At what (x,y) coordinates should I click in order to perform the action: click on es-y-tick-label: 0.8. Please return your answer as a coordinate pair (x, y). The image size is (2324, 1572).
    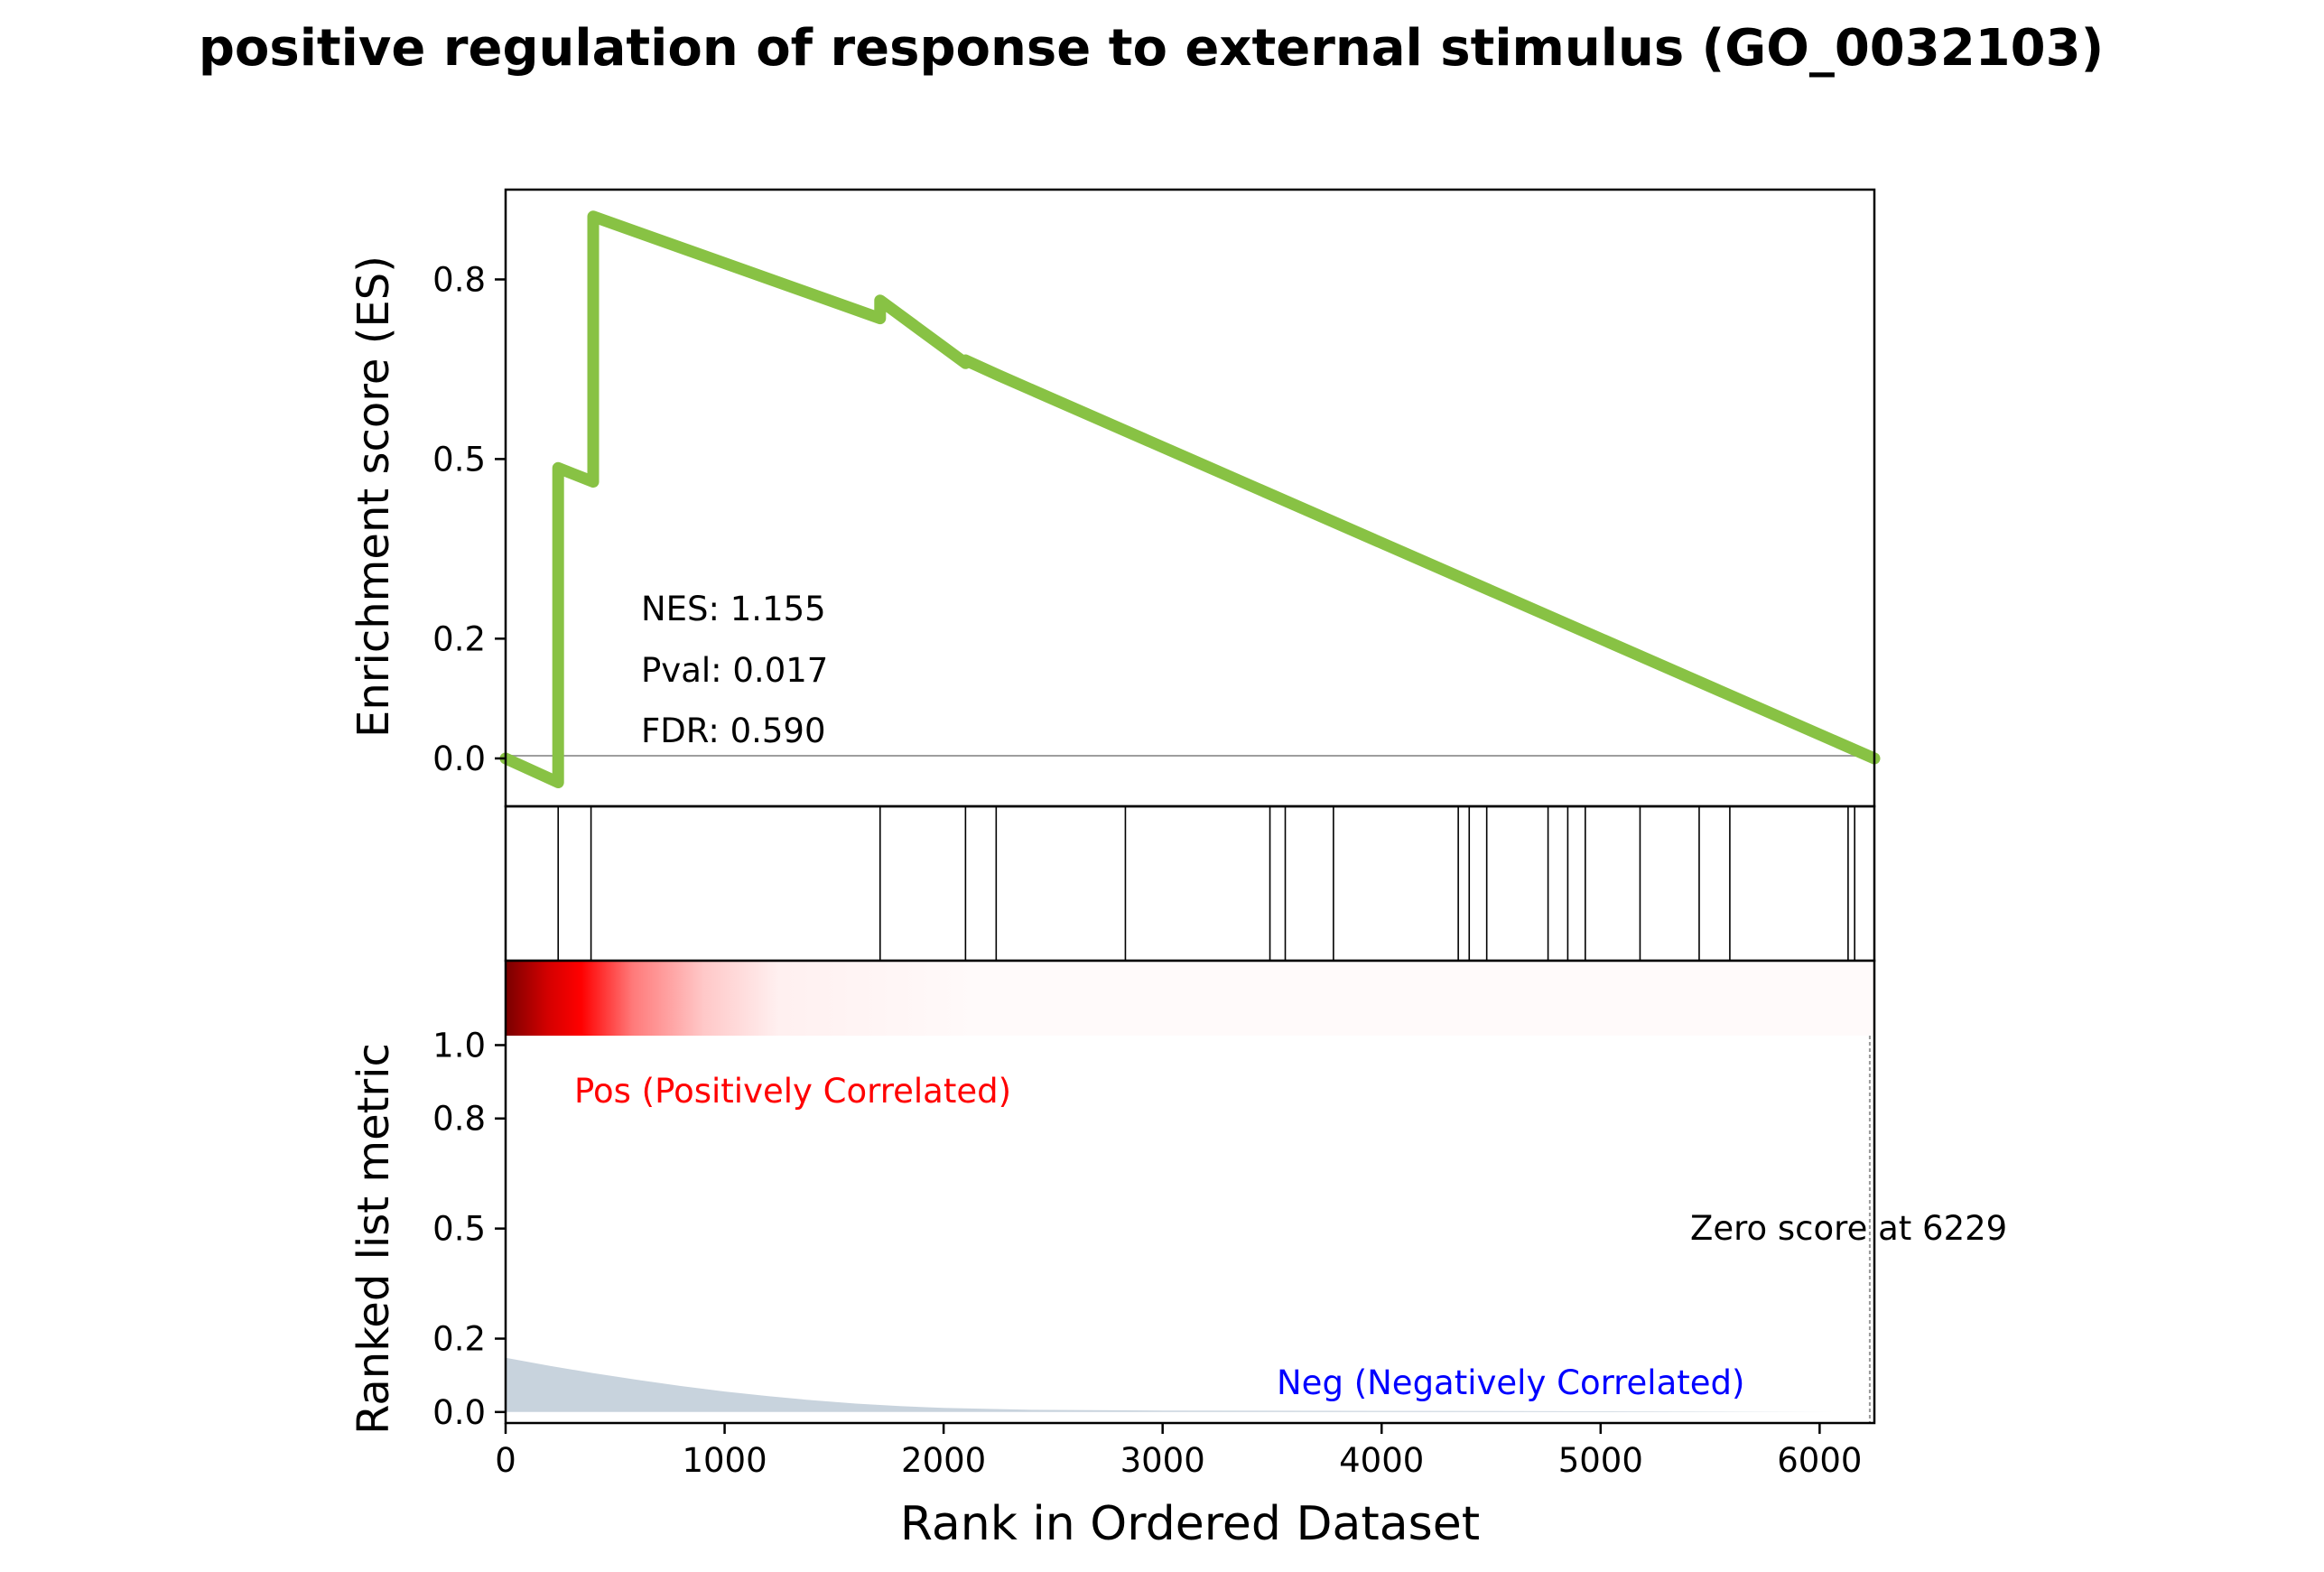
    Looking at the image, I should click on (459, 279).